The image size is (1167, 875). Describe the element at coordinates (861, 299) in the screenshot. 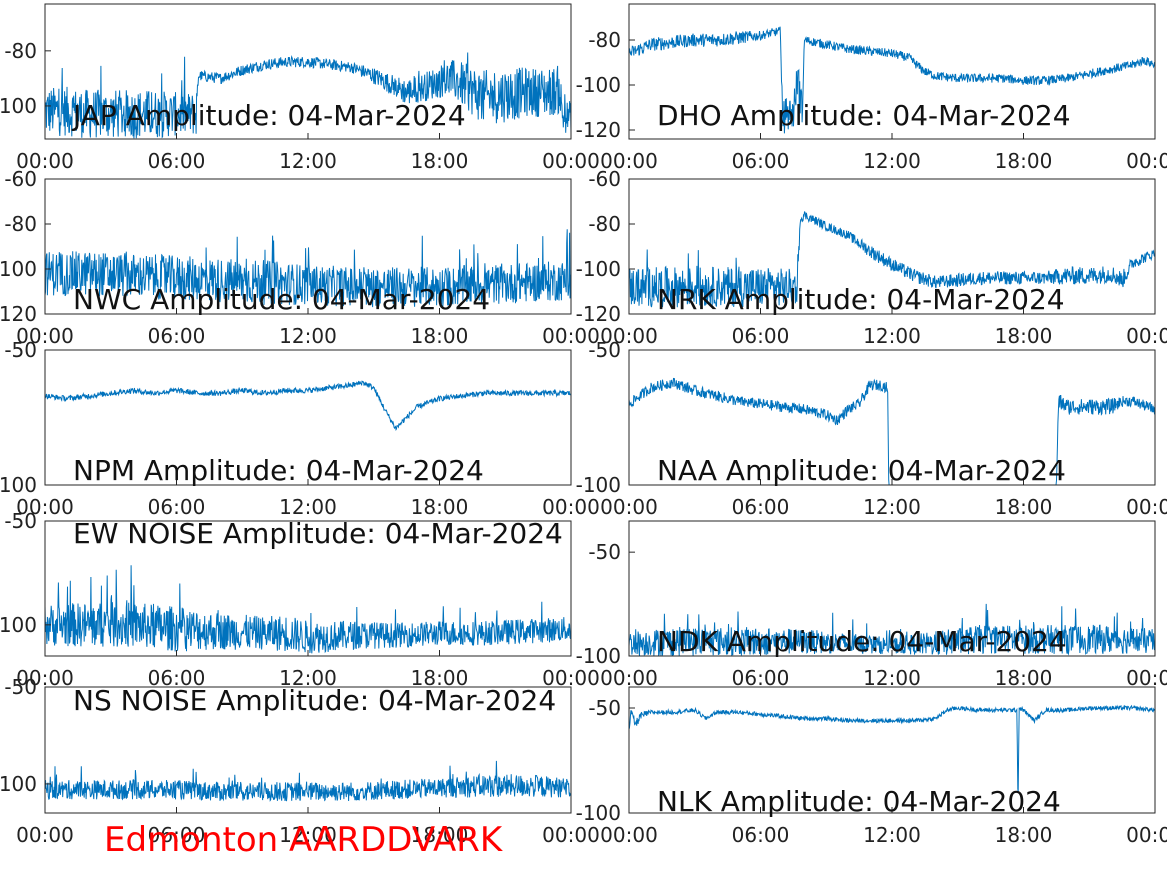

I see `panel-title: NRK Amplitude: 04-Mar-2024` at that location.